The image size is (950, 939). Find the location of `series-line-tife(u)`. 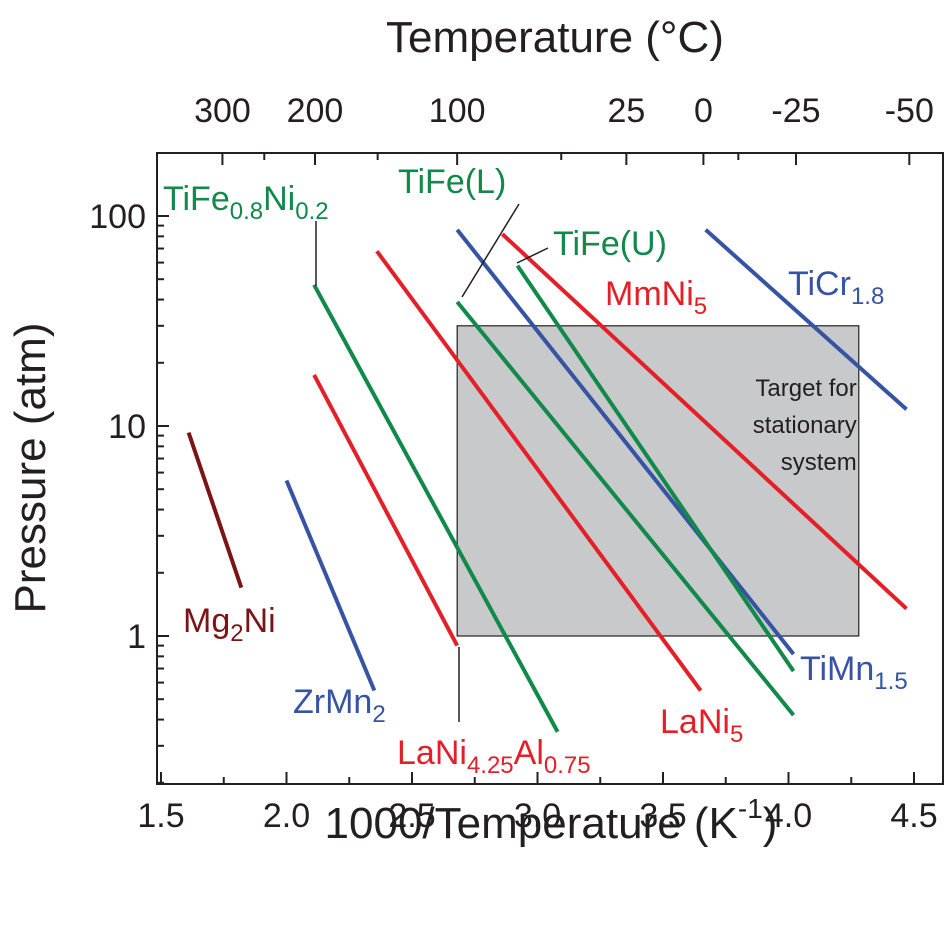

series-line-tife(u) is located at coordinates (655, 468).